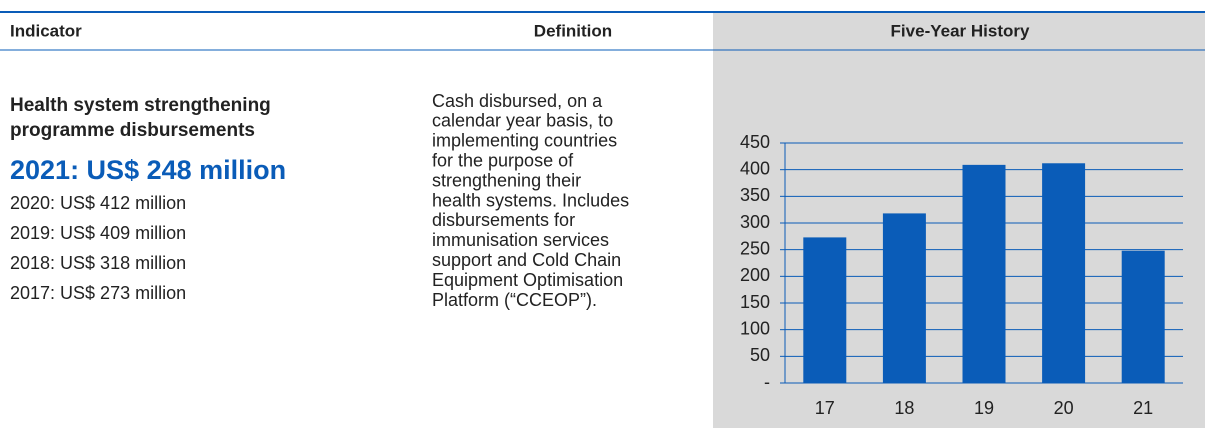 The image size is (1205, 428). What do you see at coordinates (526, 260) in the screenshot?
I see `definition-line: support and Cold Chain` at bounding box center [526, 260].